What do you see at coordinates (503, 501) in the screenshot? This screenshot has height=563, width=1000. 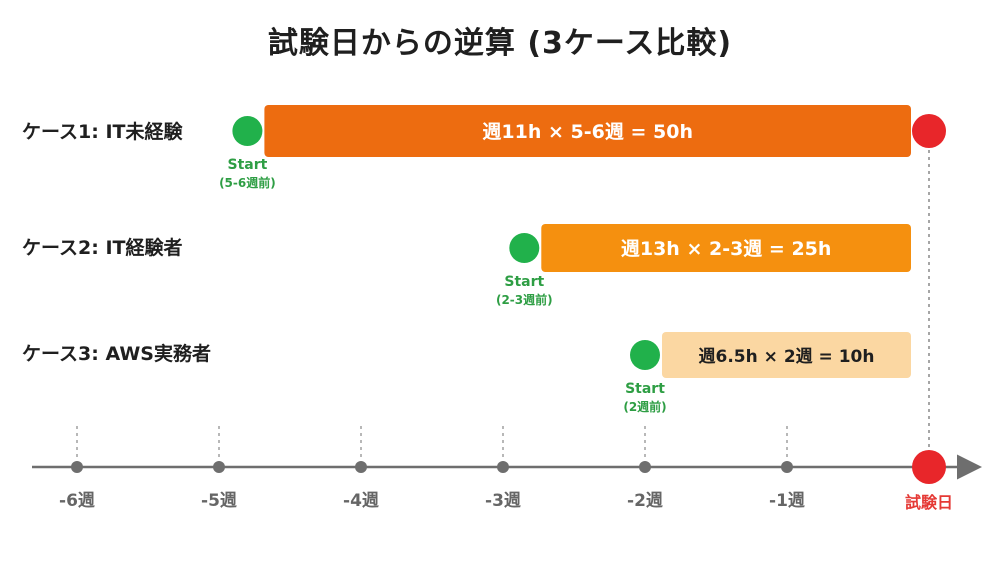 I see `tick-label-4: -3週` at bounding box center [503, 501].